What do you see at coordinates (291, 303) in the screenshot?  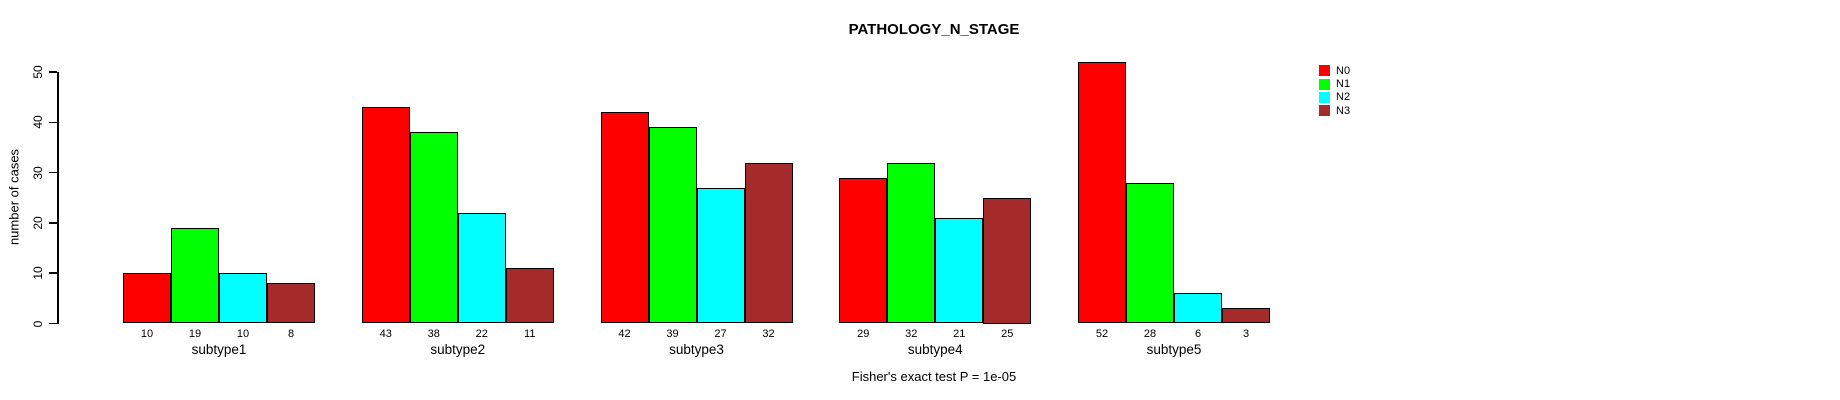 I see `bar-N3-subtype1` at bounding box center [291, 303].